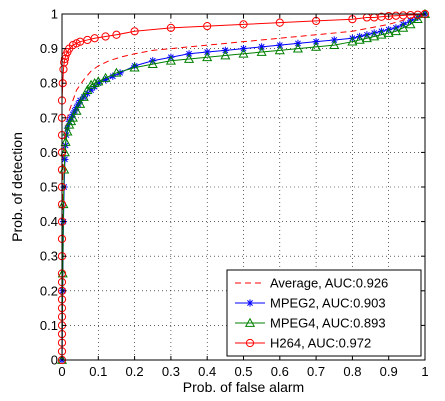 The height and width of the screenshot is (401, 445). Describe the element at coordinates (49, 117) in the screenshot. I see `y-tick-label: 0.7` at that location.